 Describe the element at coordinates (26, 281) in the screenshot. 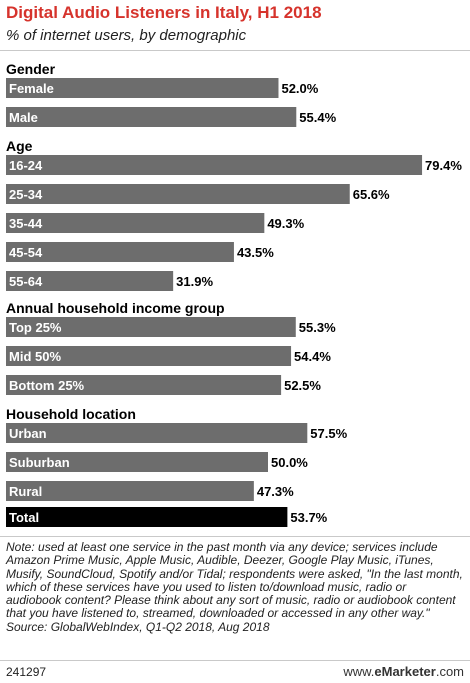

I see `bar-55-64-label: 55-64` at that location.